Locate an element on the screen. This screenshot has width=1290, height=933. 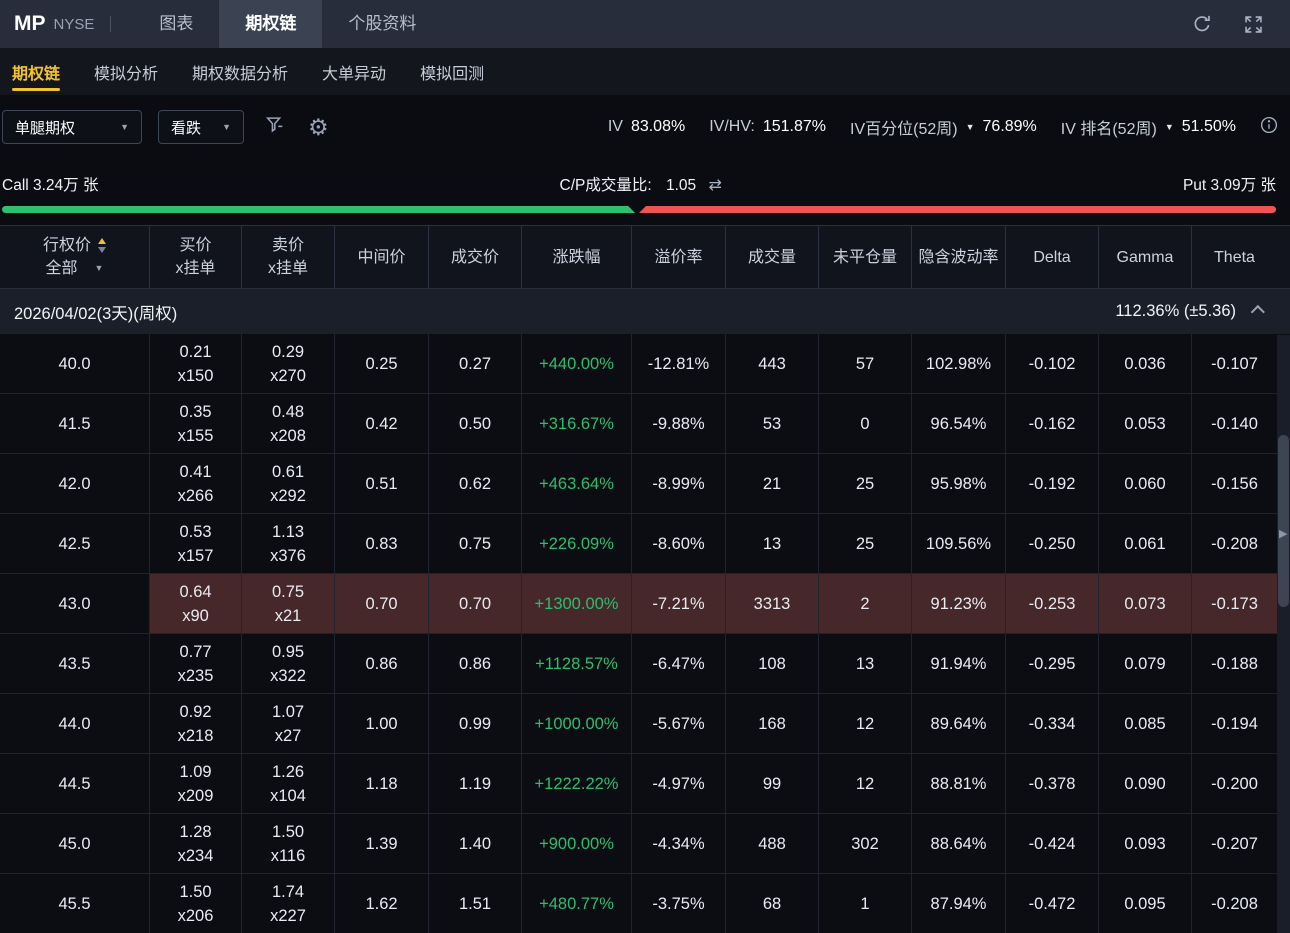
scrollbar-thumb is located at coordinates (1283, 521).